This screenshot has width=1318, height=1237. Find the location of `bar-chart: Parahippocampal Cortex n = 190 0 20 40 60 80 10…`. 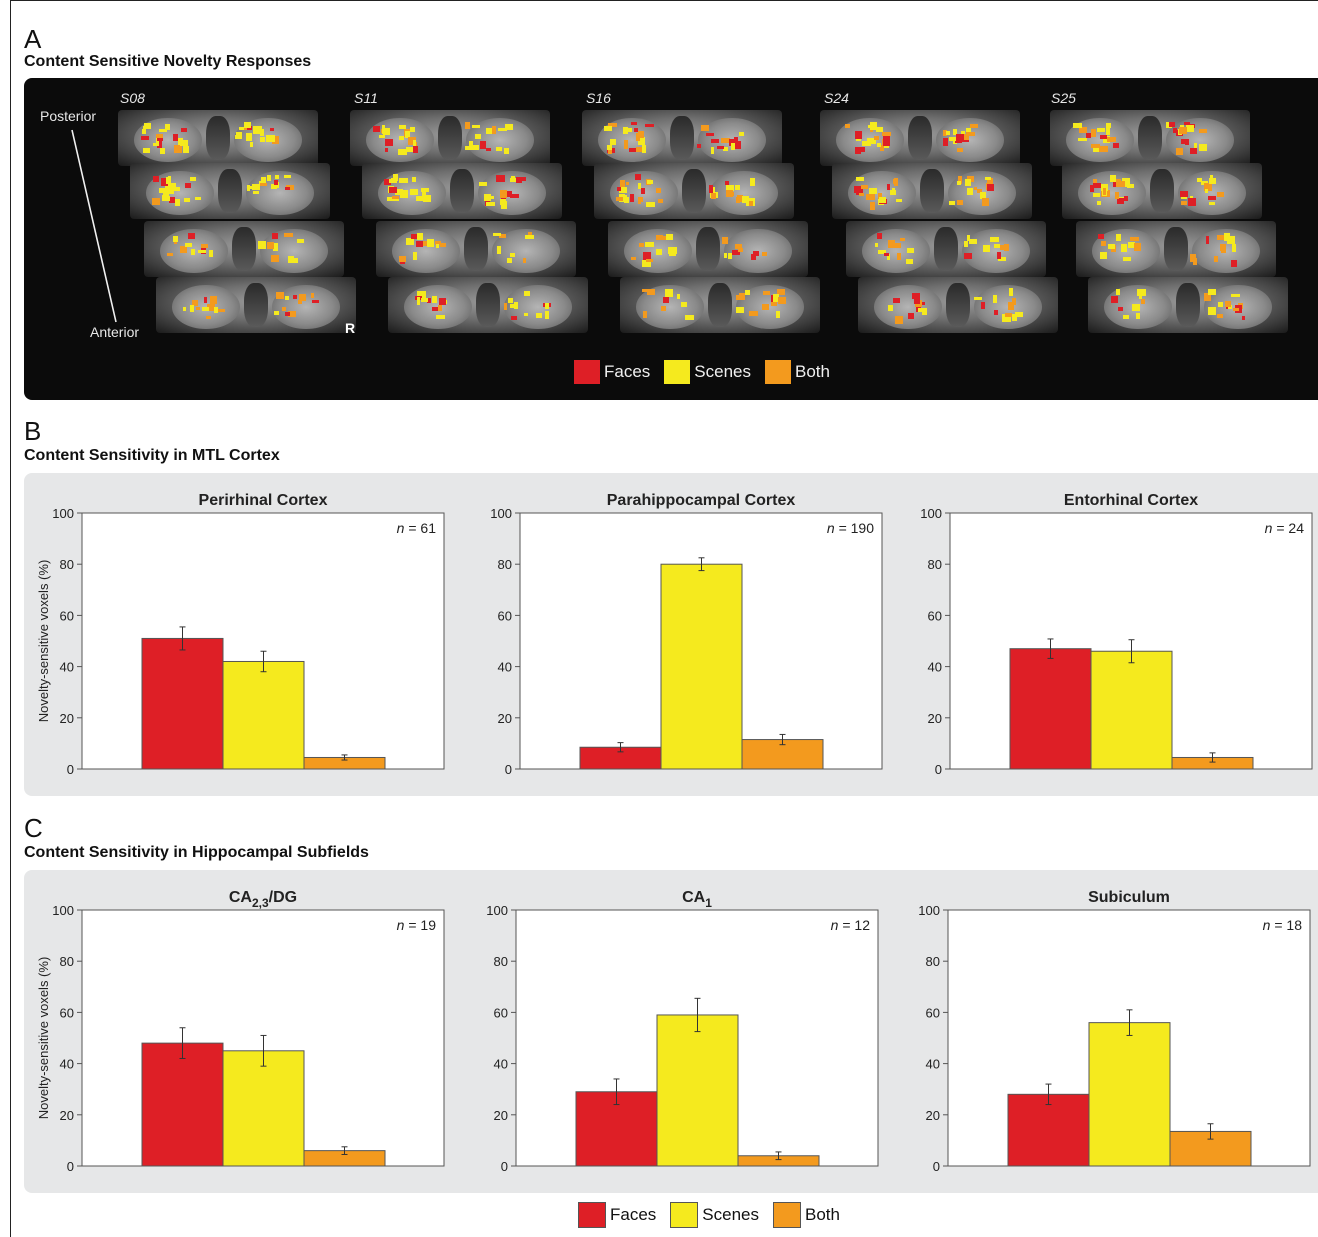

bar-chart: Parahippocampal Cortex n = 190 0 20 40 60 80 10… is located at coordinates (686, 634).